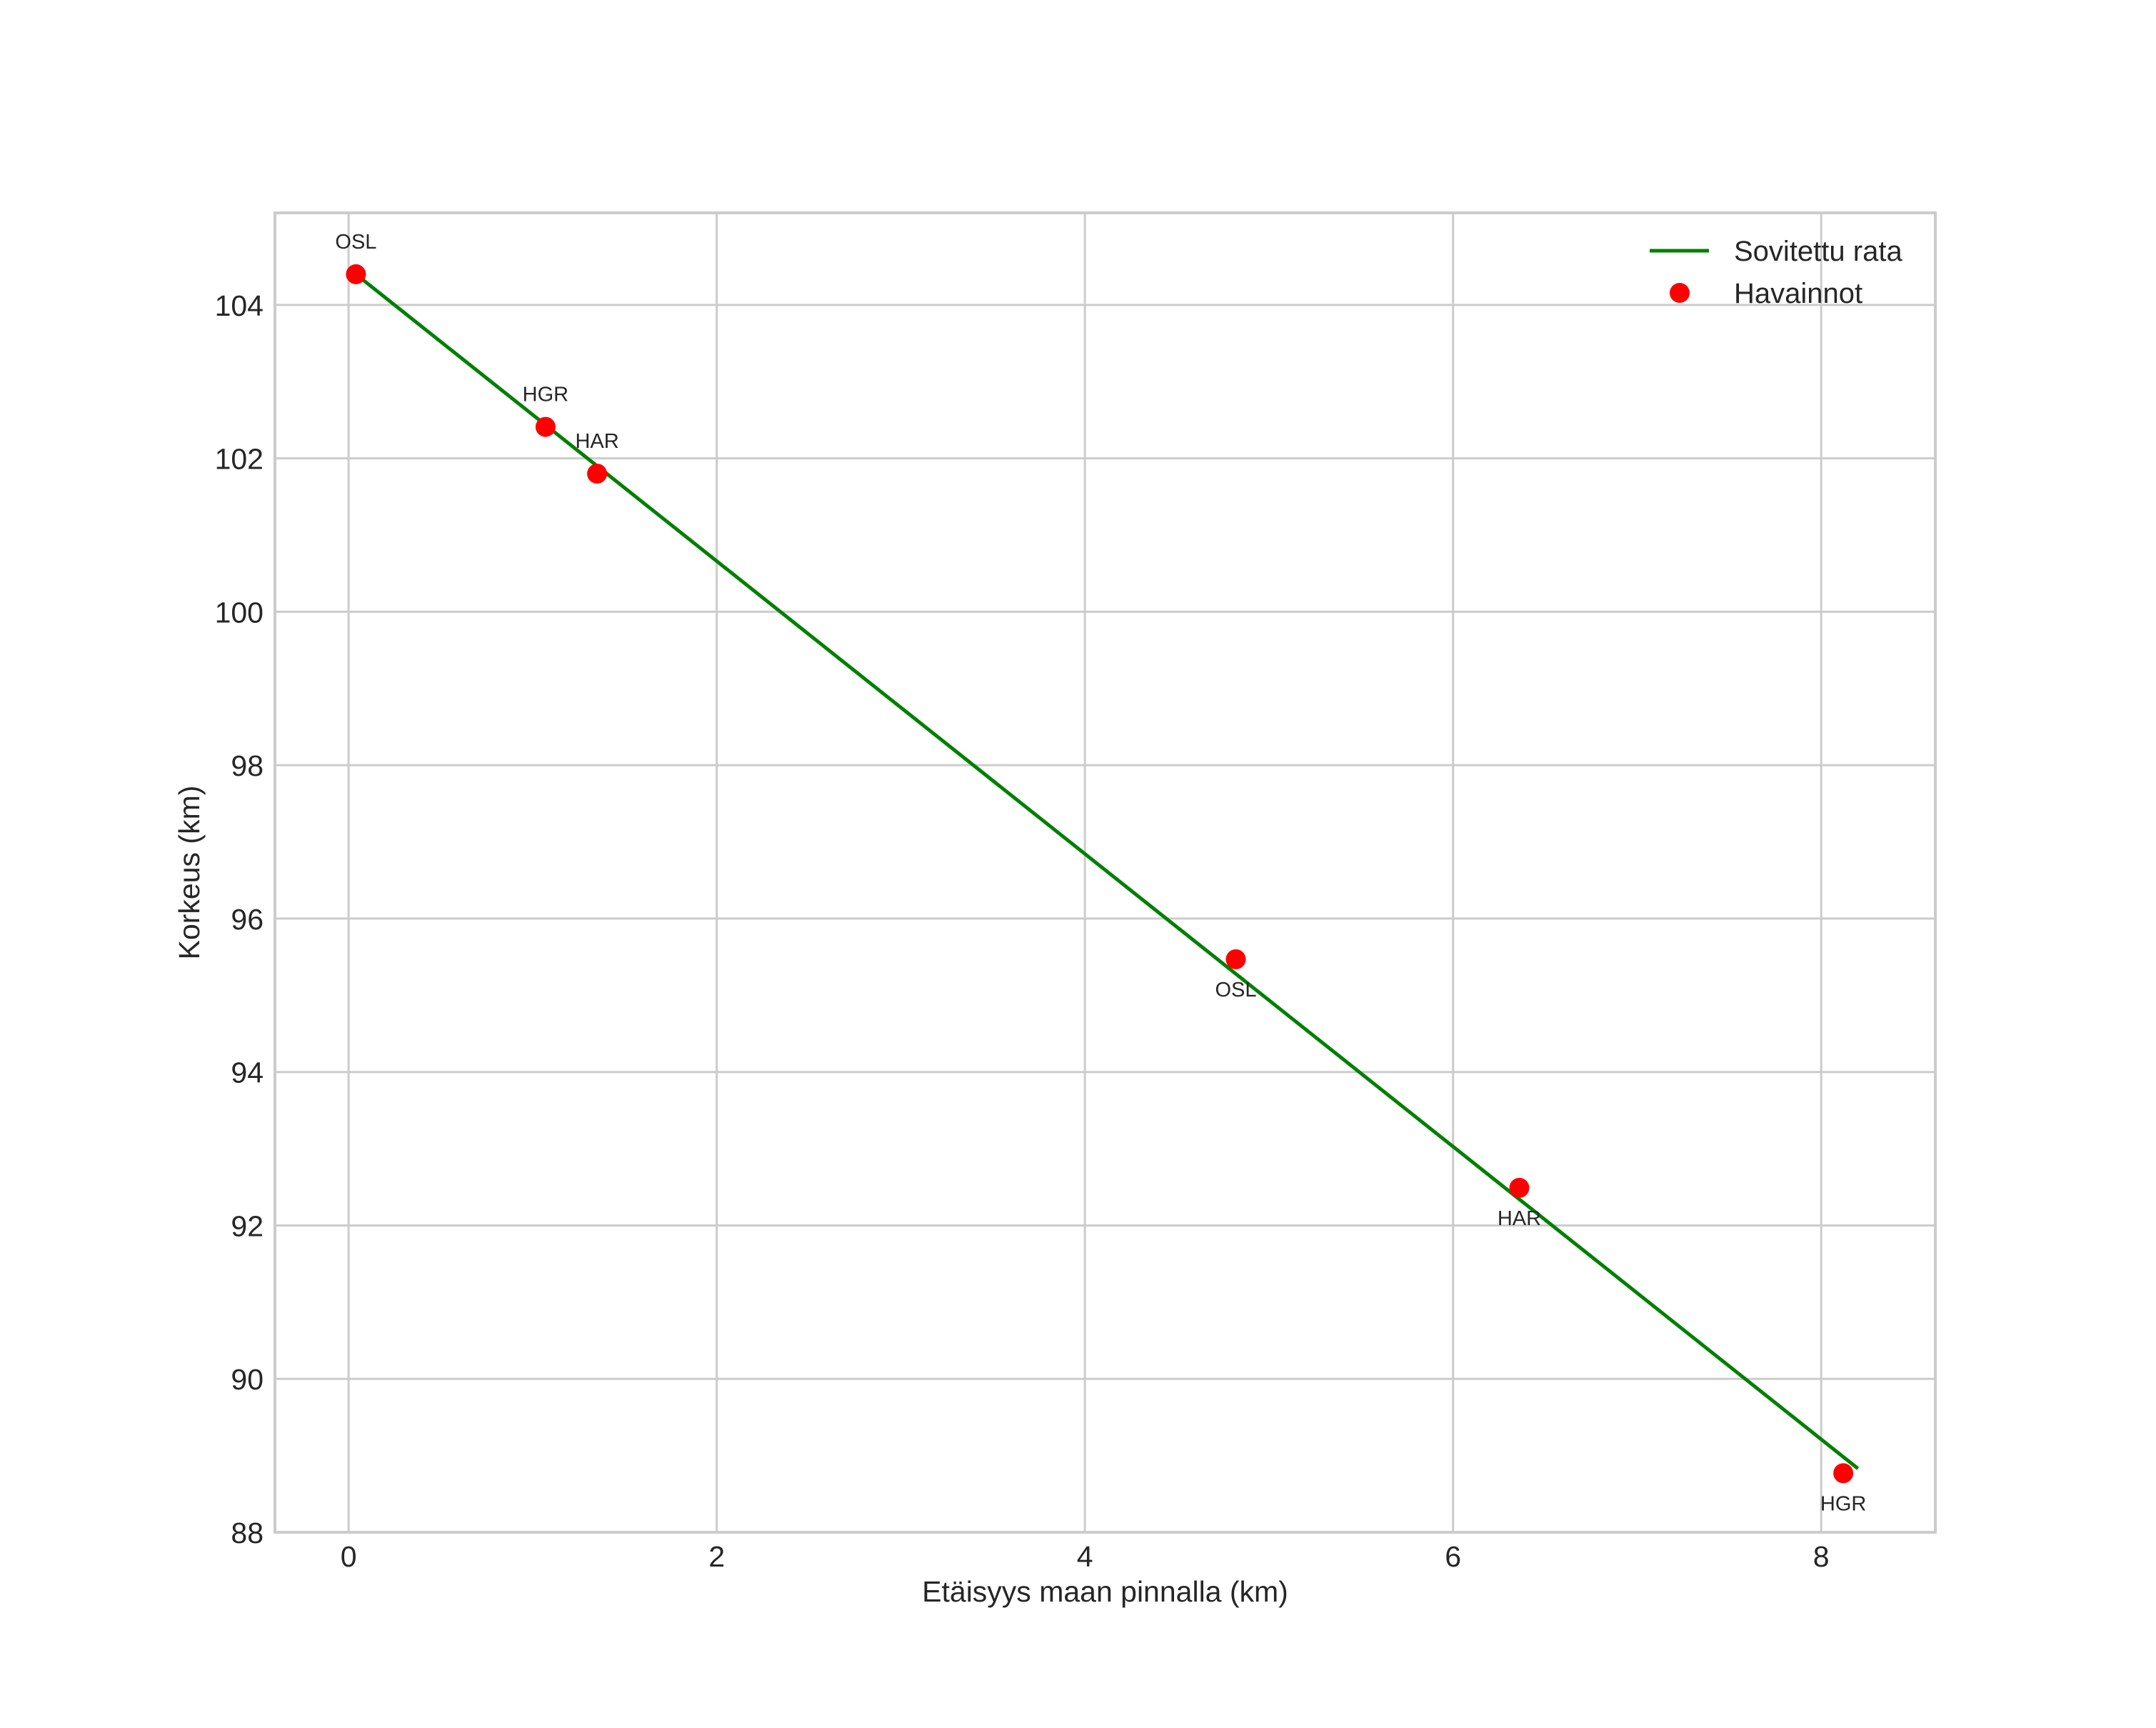 The image size is (2156, 1728). What do you see at coordinates (248, 1073) in the screenshot?
I see `y-tick-label: 94` at bounding box center [248, 1073].